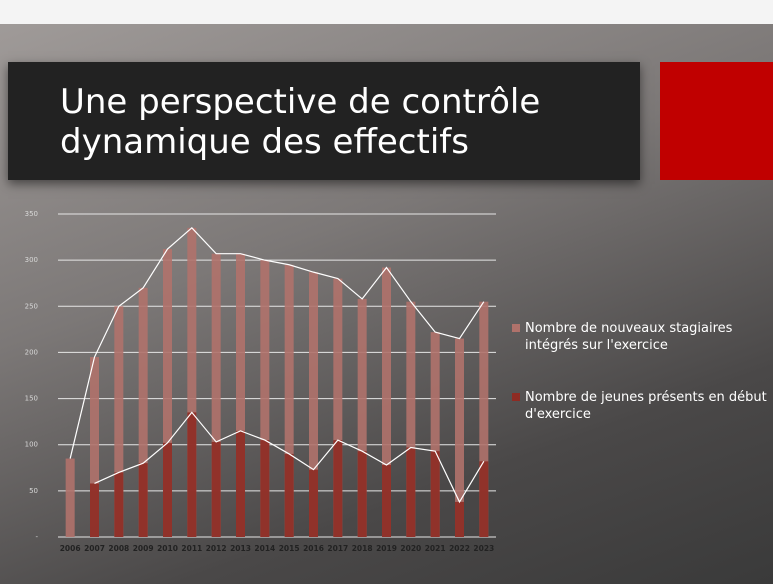 The width and height of the screenshot is (773, 584). Describe the element at coordinates (410, 548) in the screenshot. I see `x-tick-label: 2020` at that location.